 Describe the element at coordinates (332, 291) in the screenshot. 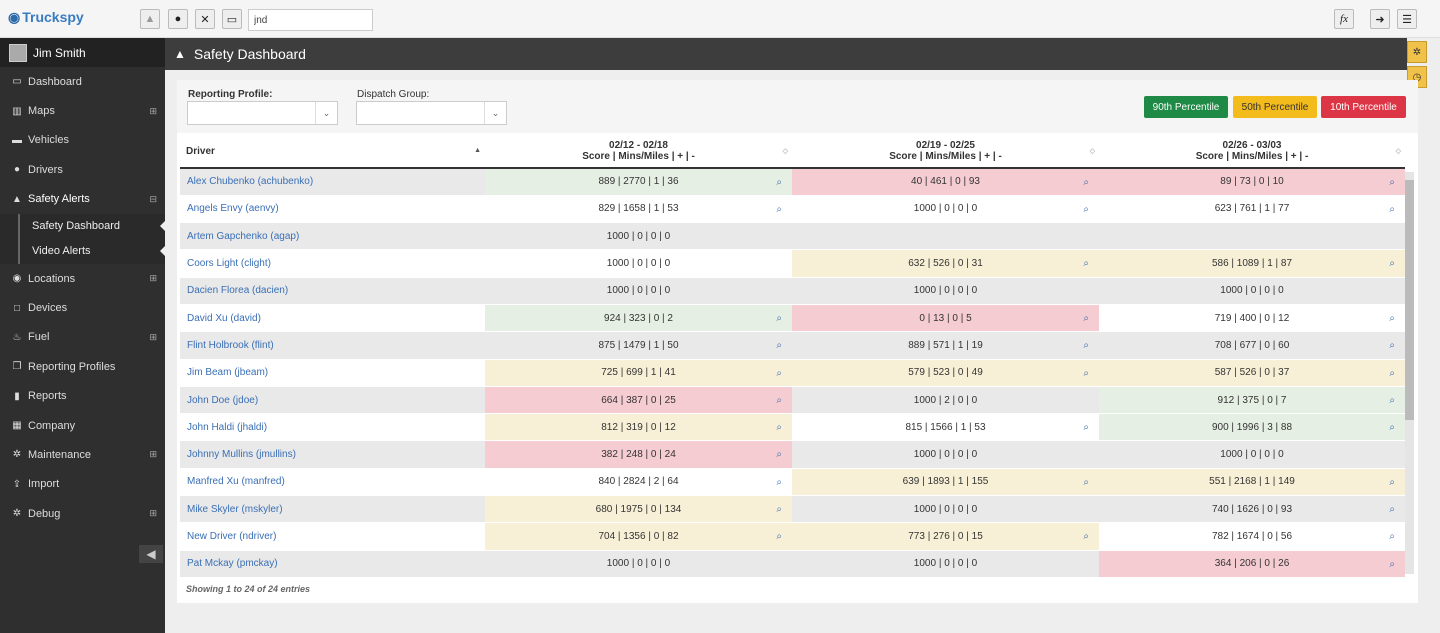

I see `driver-link: Dacien Florea (dacien)` at that location.